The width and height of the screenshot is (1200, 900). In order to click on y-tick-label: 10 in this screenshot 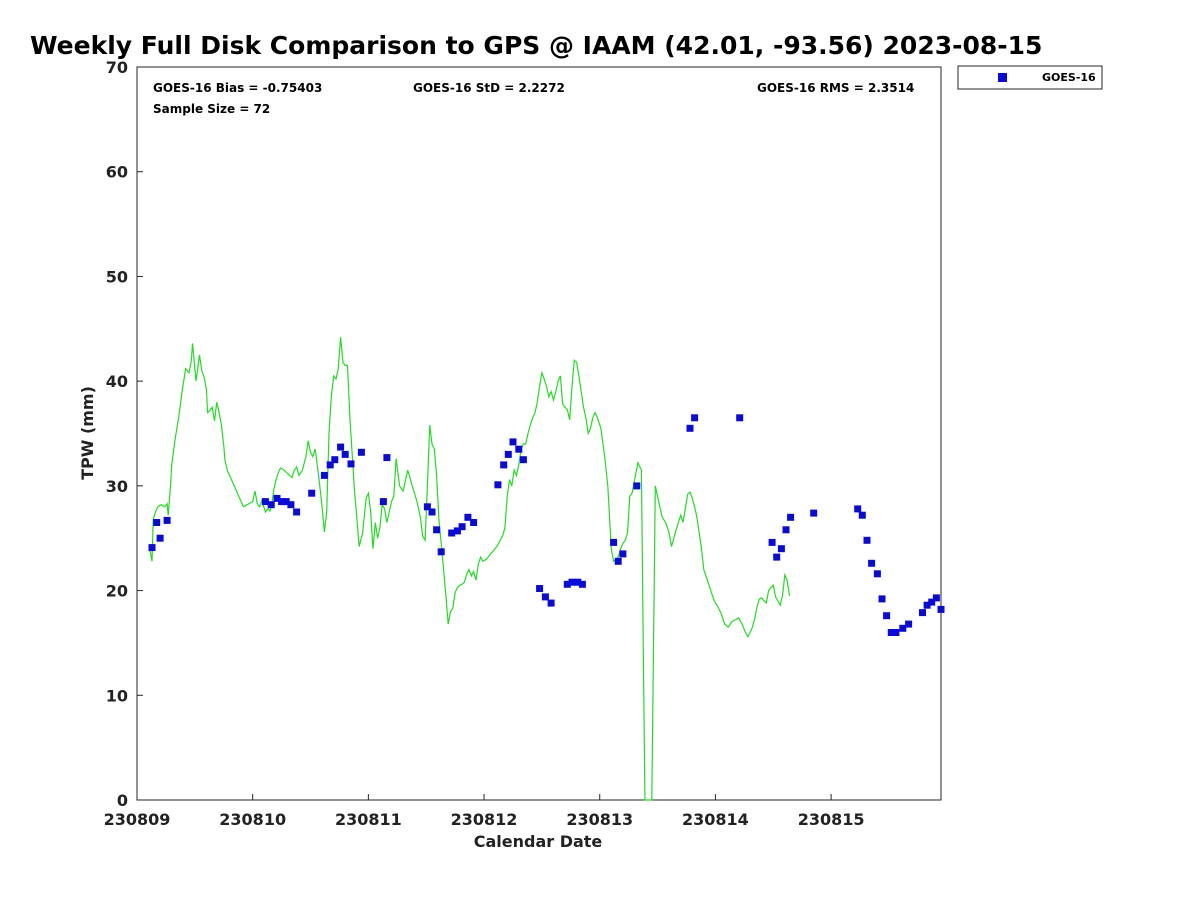, I will do `click(117, 695)`.